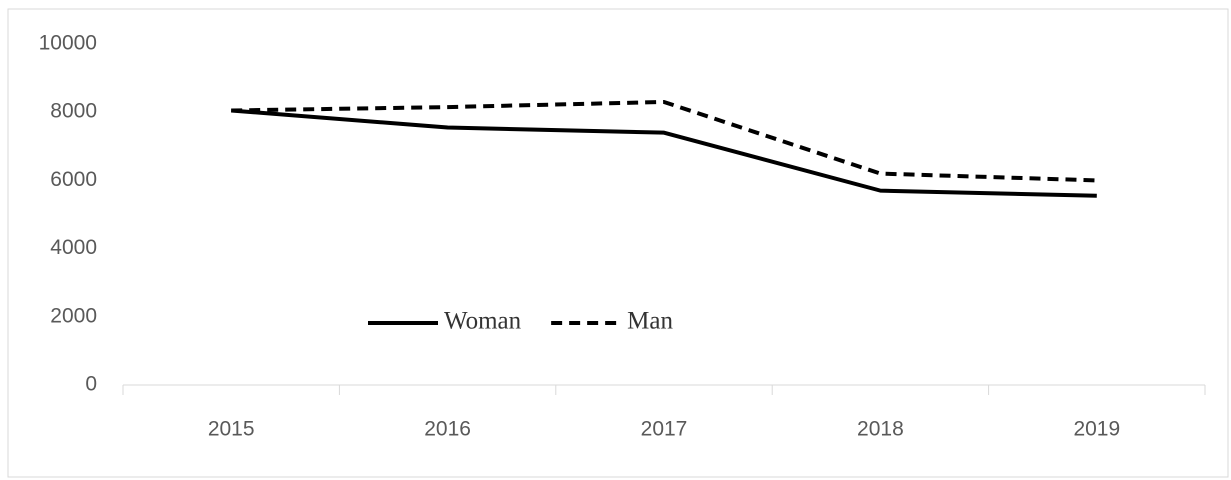 Image resolution: width=1231 pixels, height=480 pixels. I want to click on y-tick-label: 4000, so click(73, 247).